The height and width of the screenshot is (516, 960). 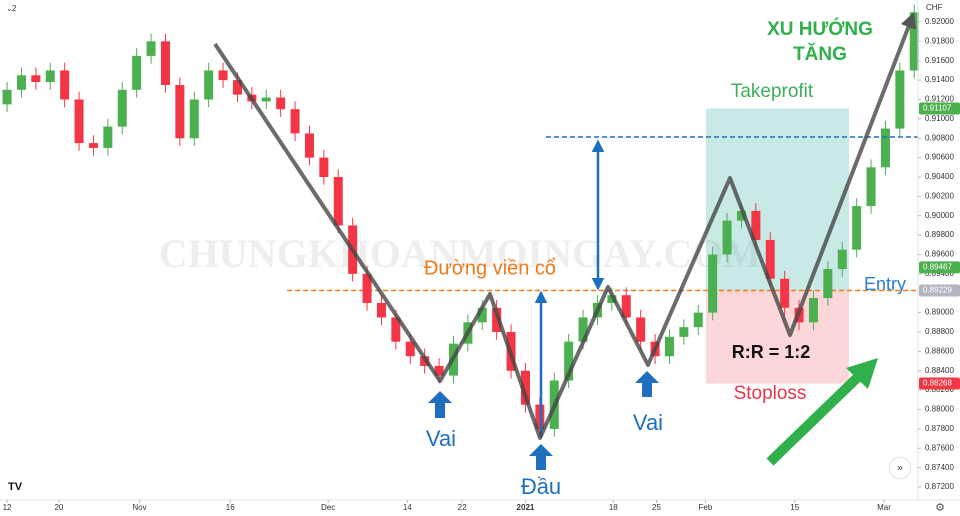 I want to click on x-tick-label: 22, so click(x=462, y=507).